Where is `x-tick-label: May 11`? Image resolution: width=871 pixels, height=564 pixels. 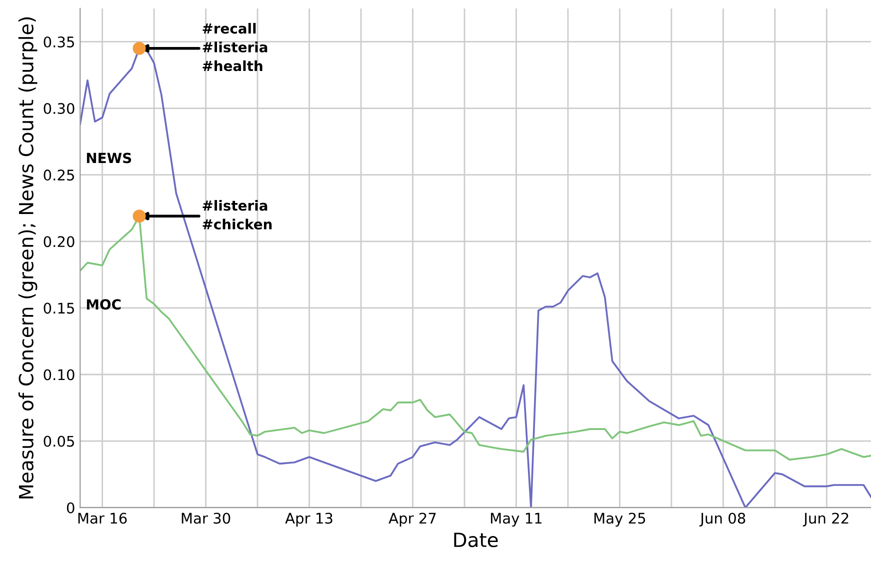 x-tick-label: May 11 is located at coordinates (516, 519).